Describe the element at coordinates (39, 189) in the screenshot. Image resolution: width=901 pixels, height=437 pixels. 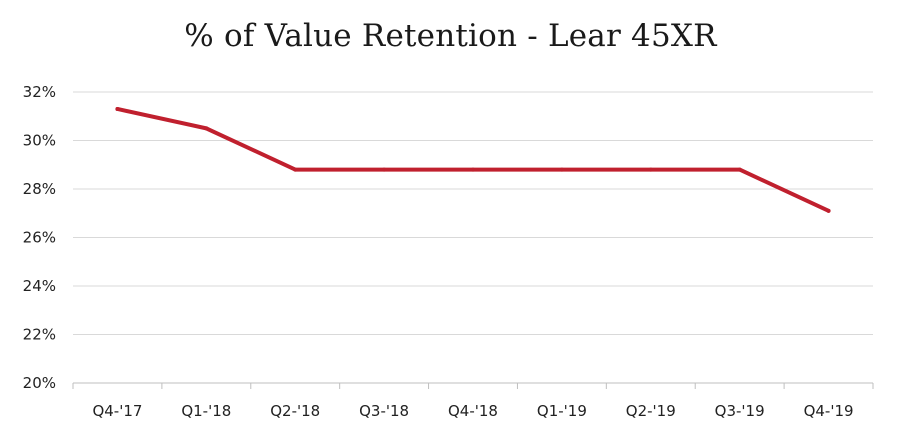
I see `y-tick-label: 28%` at that location.